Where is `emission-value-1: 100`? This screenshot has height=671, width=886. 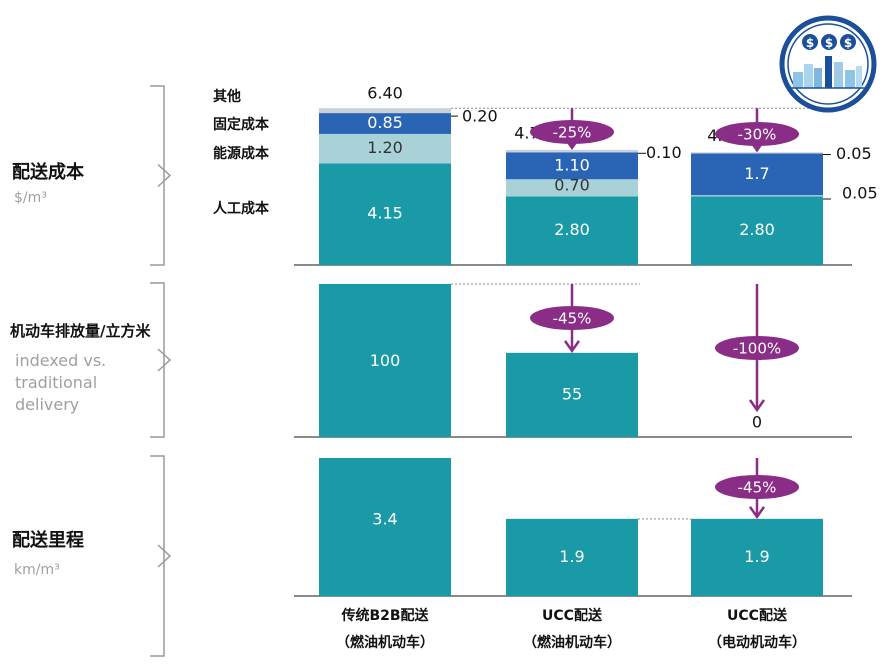 emission-value-1: 100 is located at coordinates (385, 360).